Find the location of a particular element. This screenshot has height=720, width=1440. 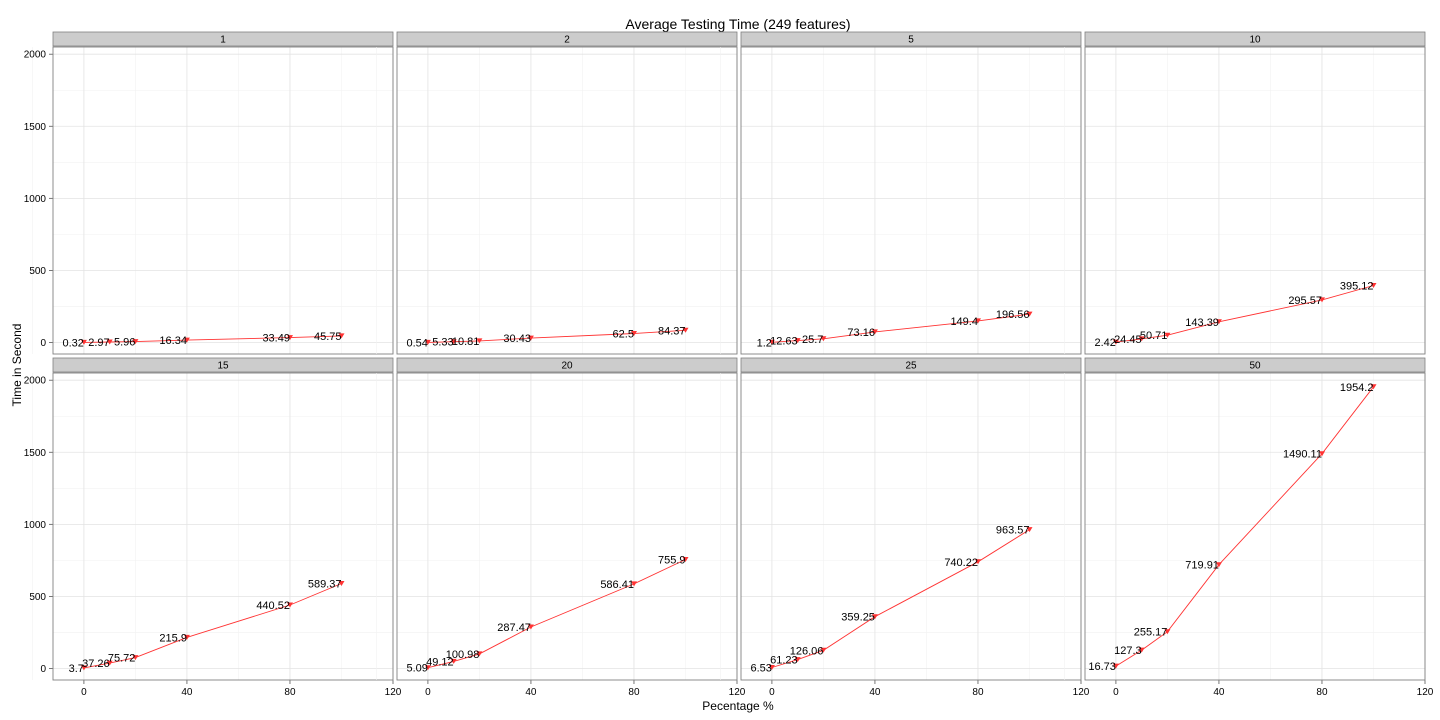

data-label: 84.37 is located at coordinates (672, 331).